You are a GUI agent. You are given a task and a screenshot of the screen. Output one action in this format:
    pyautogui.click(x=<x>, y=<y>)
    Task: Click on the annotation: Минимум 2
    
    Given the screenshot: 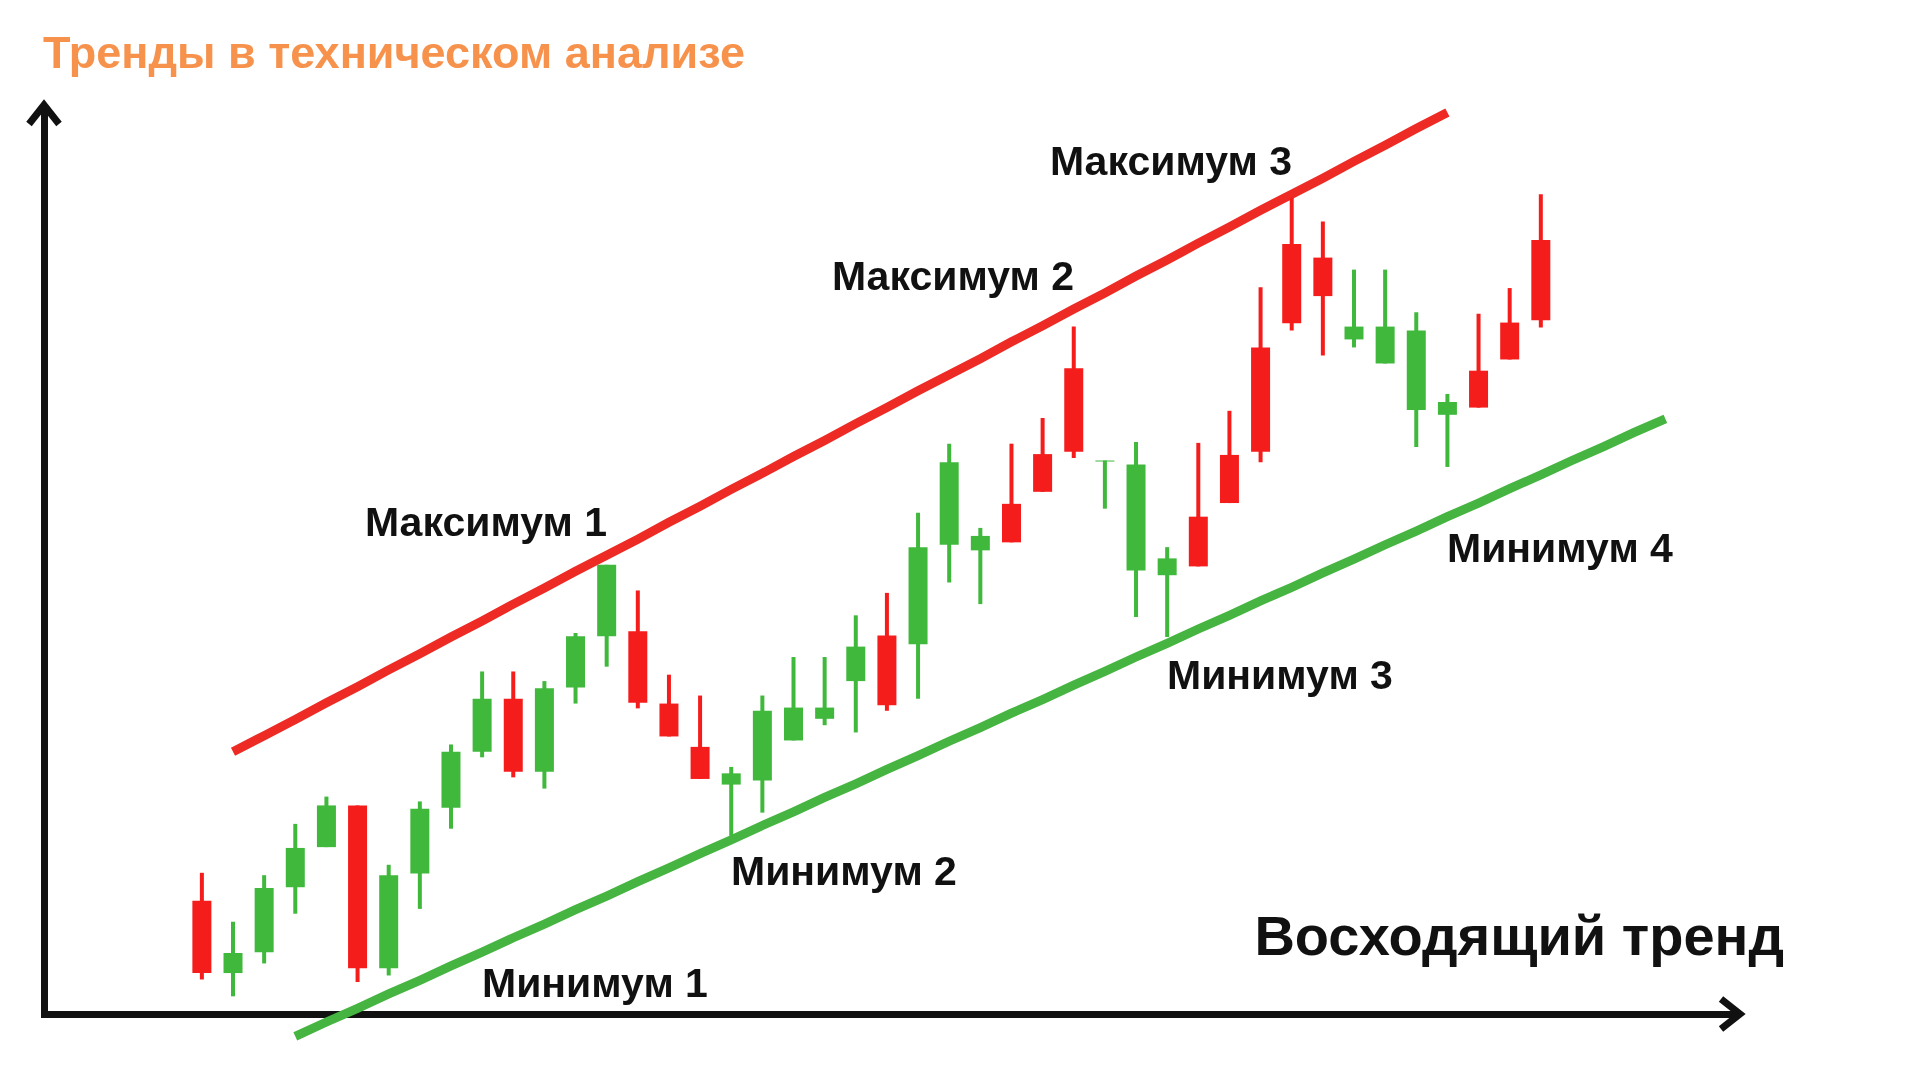 What is the action you would take?
    pyautogui.click(x=844, y=871)
    